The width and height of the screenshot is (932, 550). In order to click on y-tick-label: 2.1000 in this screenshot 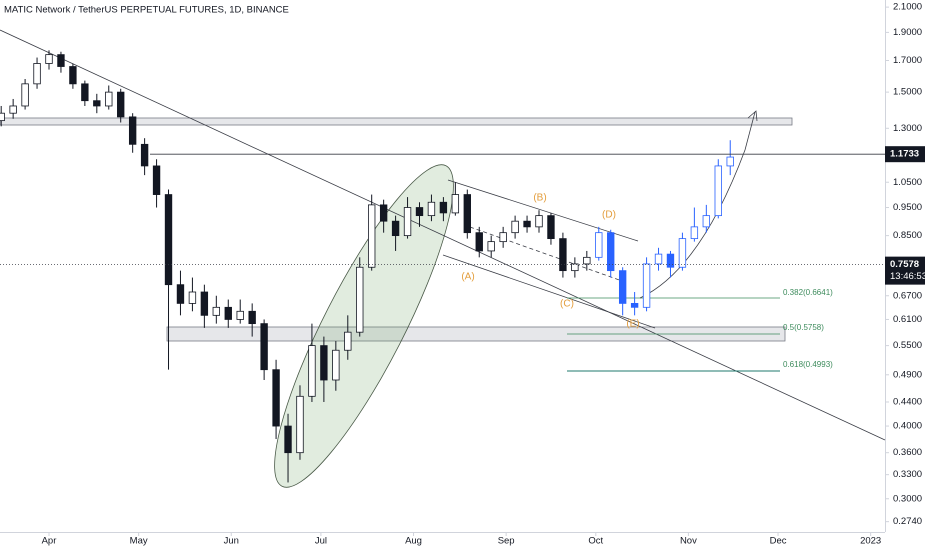, I will do `click(907, 7)`.